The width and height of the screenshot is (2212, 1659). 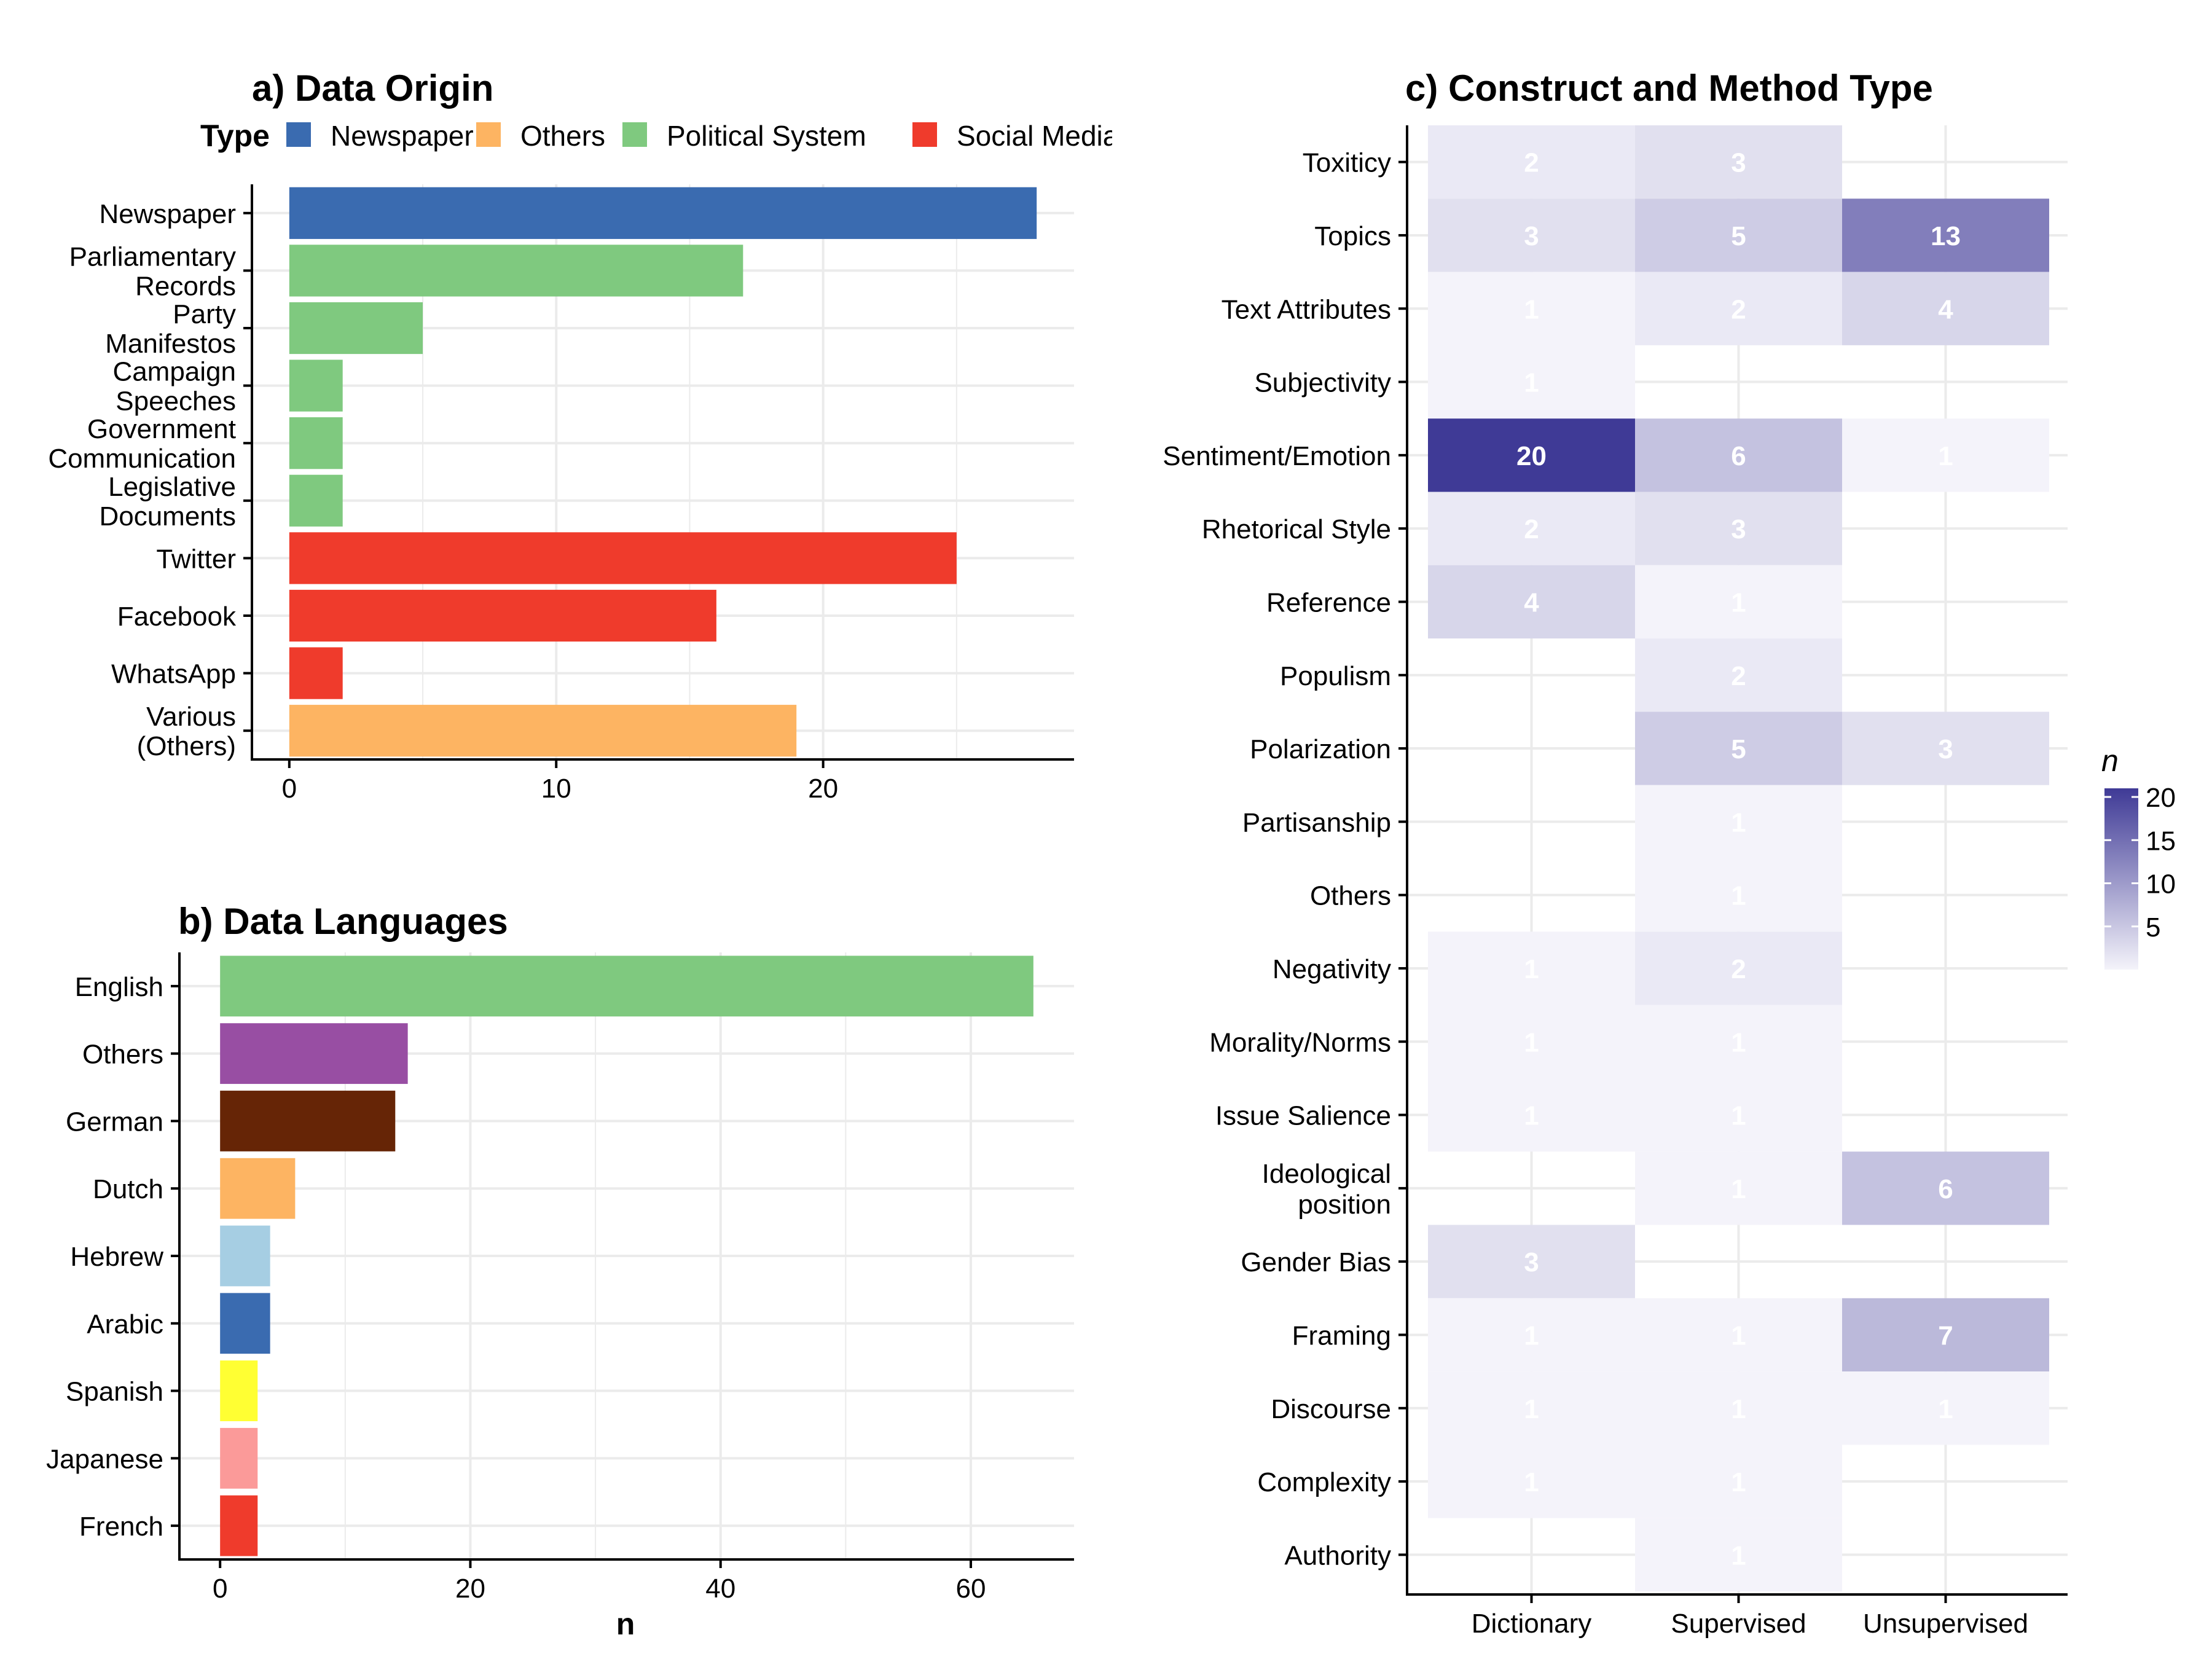 I want to click on panel-b-x-ticks: 0 20 40 60, so click(x=599, y=1581).